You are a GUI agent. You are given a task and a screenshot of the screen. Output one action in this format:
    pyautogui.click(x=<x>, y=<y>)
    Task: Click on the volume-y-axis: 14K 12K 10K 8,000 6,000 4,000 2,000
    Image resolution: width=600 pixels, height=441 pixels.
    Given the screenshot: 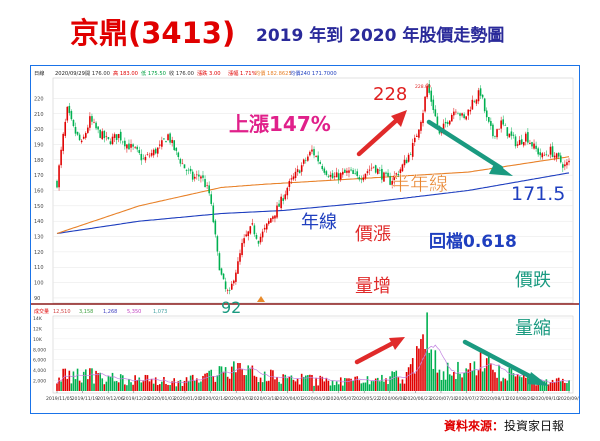 What is the action you would take?
    pyautogui.click(x=39, y=350)
    